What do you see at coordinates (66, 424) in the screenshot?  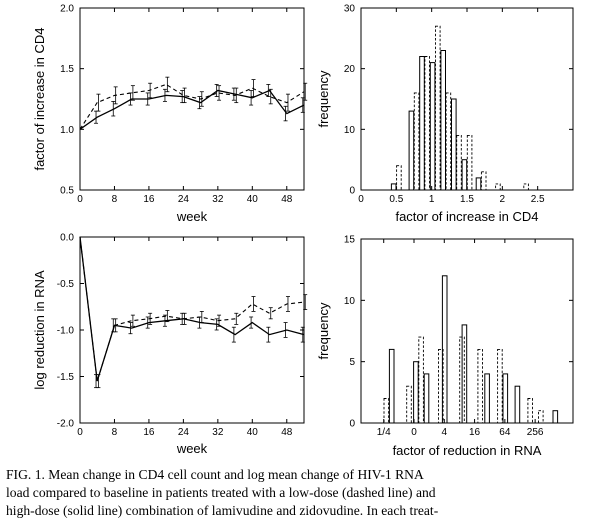 I see `y-tick-label: -2.0` at bounding box center [66, 424].